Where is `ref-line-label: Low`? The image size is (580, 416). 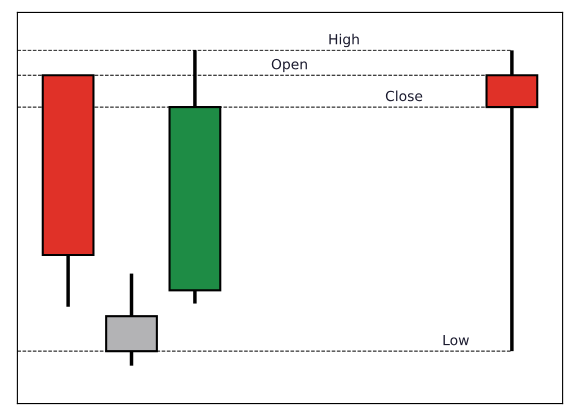 ref-line-label: Low is located at coordinates (456, 340).